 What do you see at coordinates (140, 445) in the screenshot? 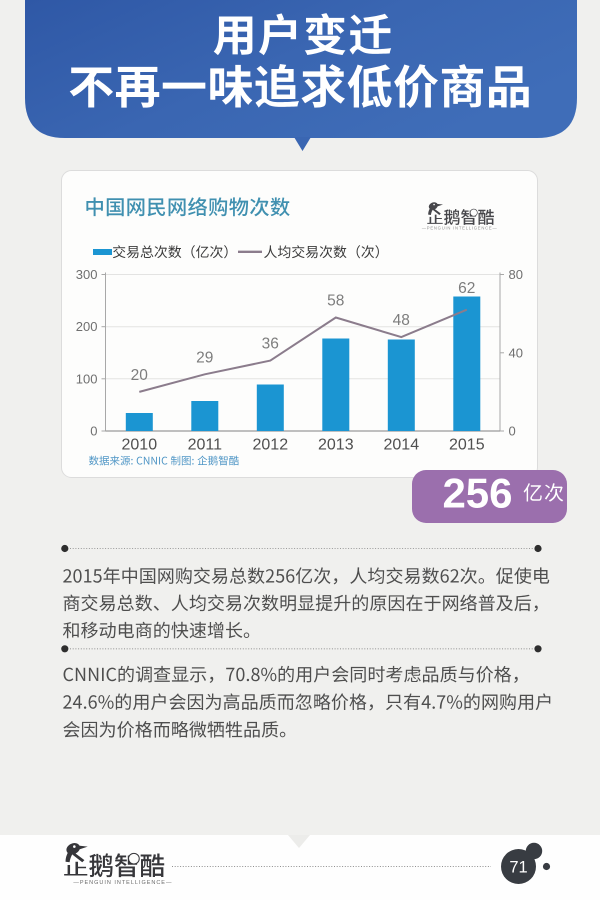
I see `svg-text: 2010` at bounding box center [140, 445].